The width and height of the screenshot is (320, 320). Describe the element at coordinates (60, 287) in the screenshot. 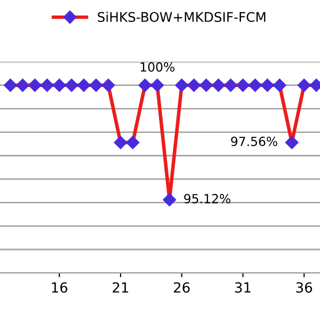

I see `x-tick-label: 16` at that location.